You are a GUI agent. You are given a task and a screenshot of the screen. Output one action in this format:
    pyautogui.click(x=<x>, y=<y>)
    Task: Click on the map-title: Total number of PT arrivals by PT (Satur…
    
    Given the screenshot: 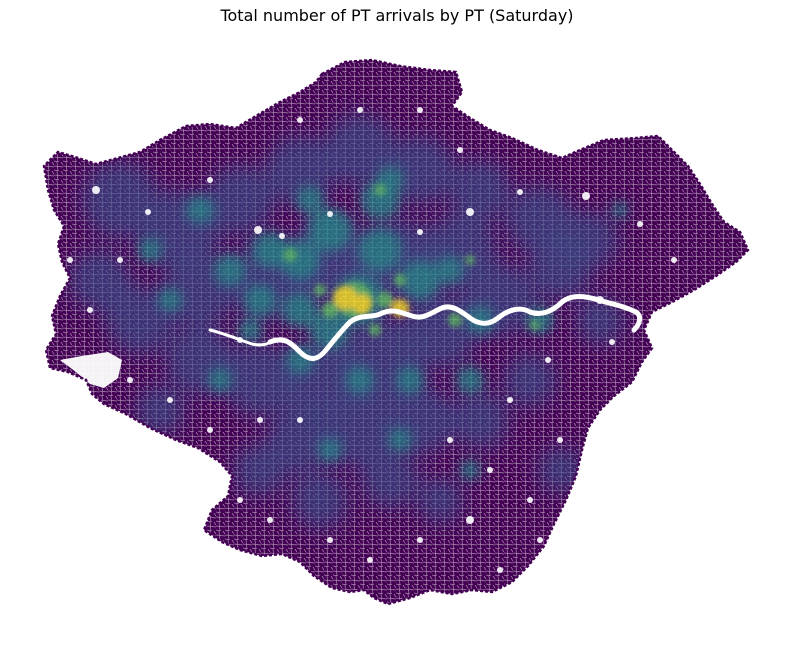 What is the action you would take?
    pyautogui.click(x=397, y=15)
    